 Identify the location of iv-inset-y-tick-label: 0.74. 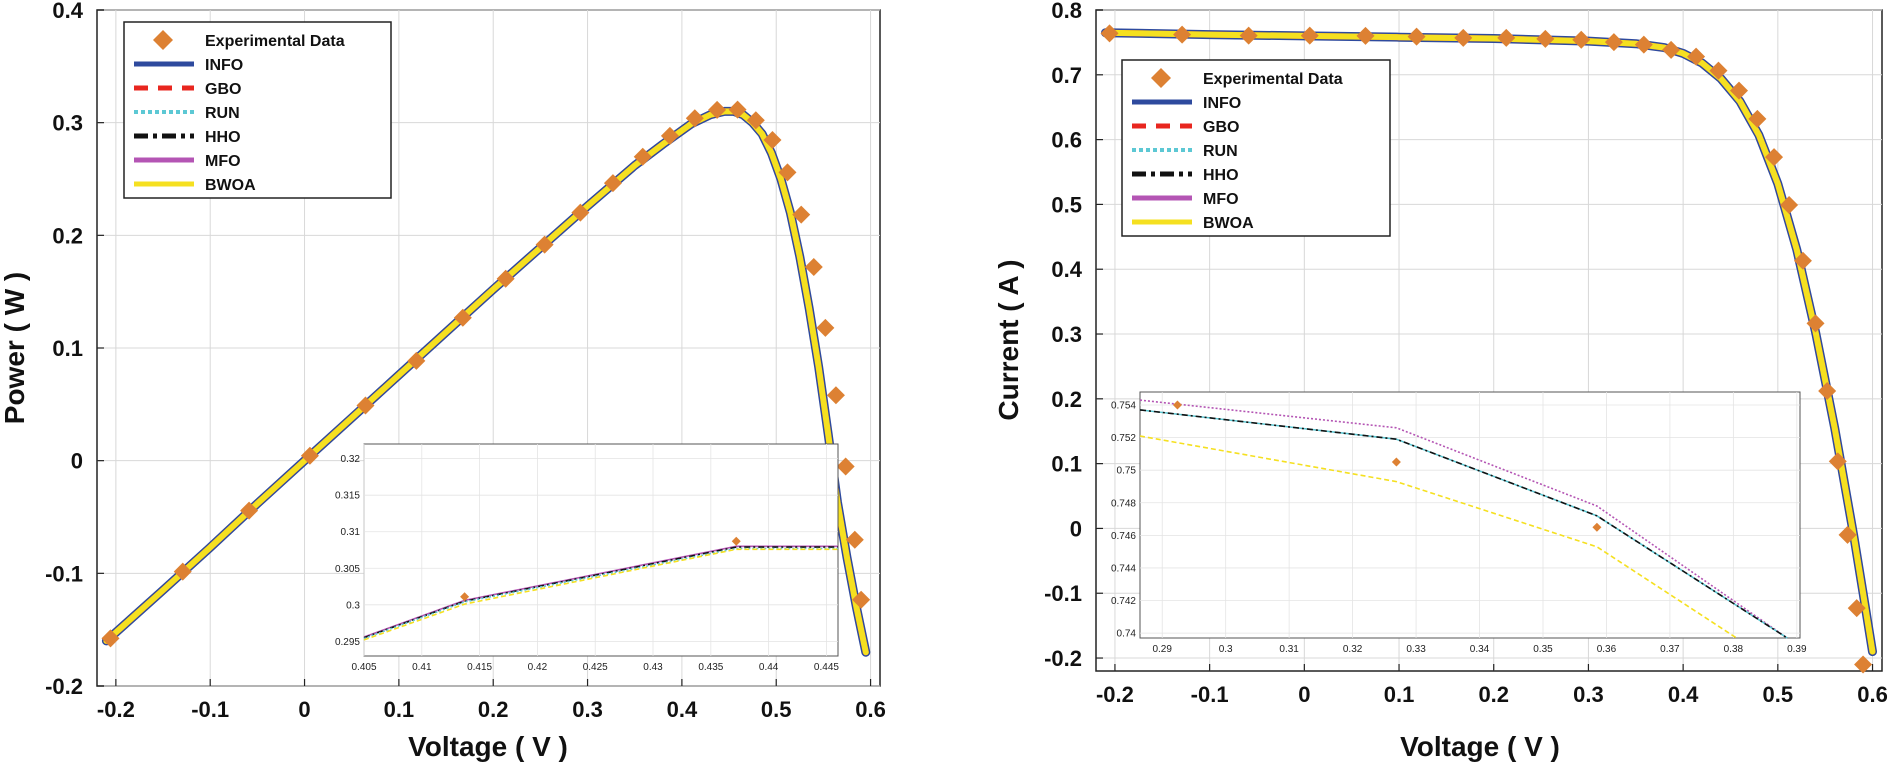
(1127, 634).